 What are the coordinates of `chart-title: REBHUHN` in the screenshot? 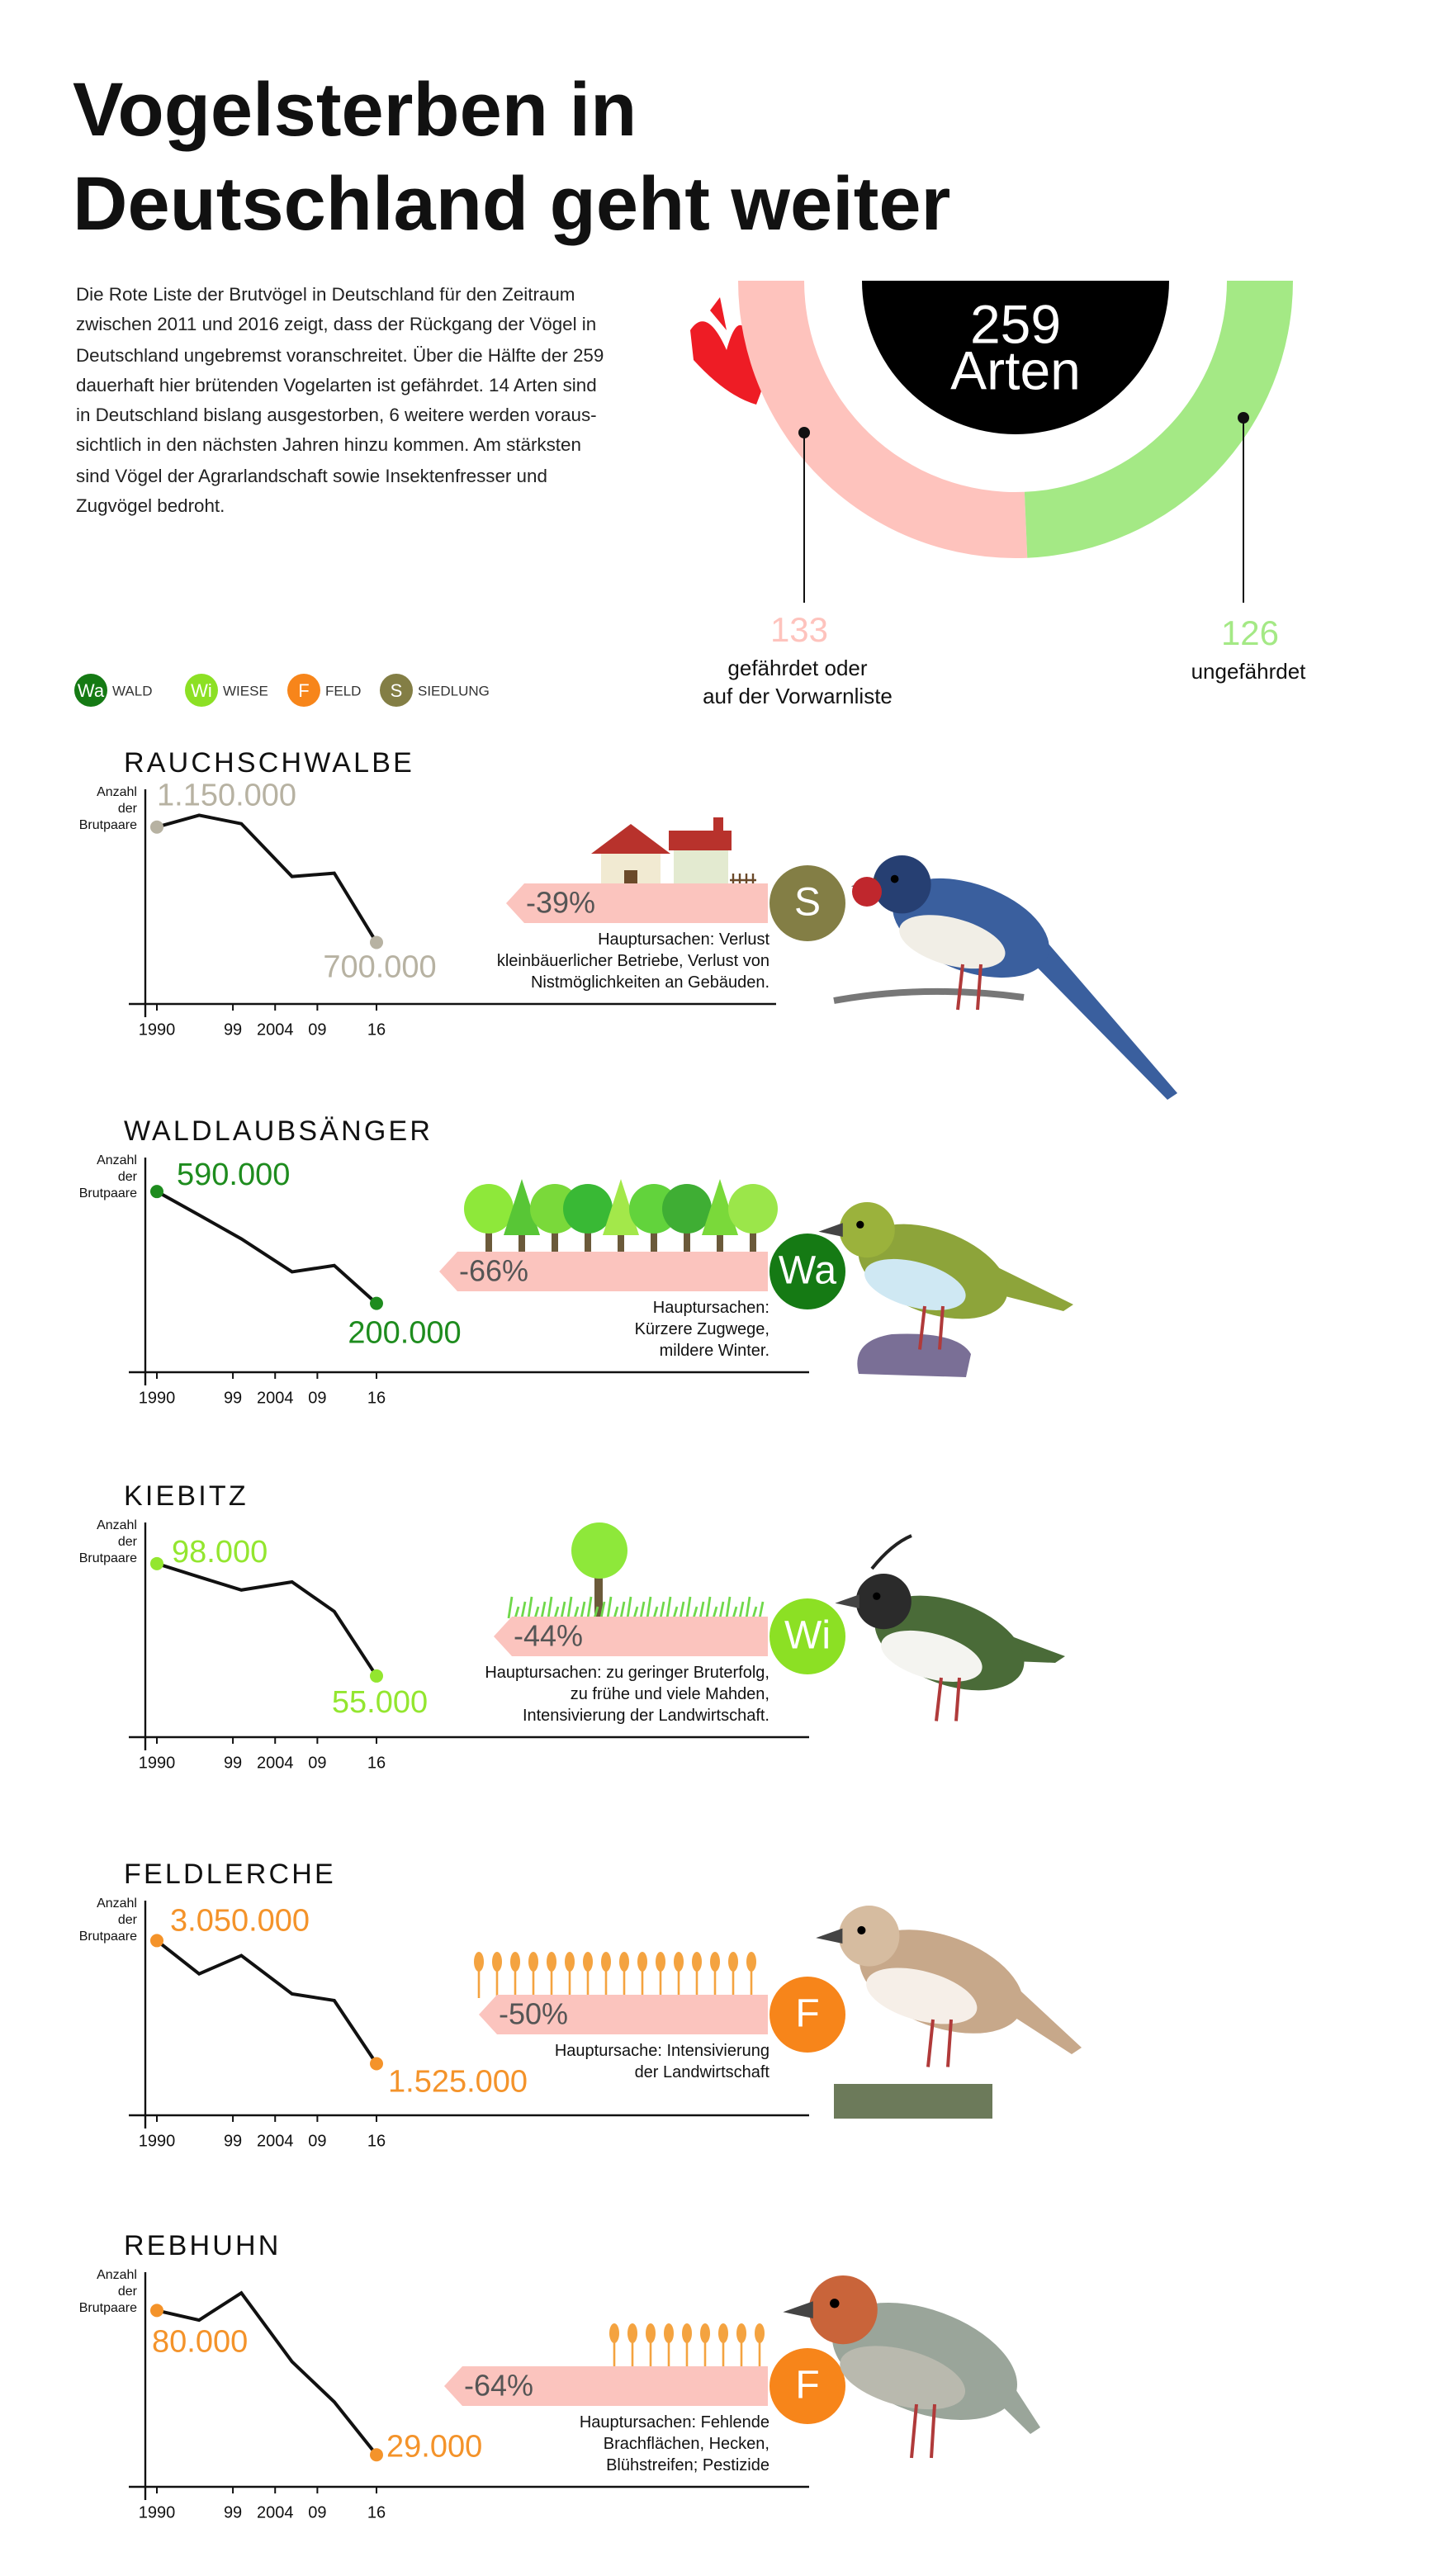 It's located at (203, 2245).